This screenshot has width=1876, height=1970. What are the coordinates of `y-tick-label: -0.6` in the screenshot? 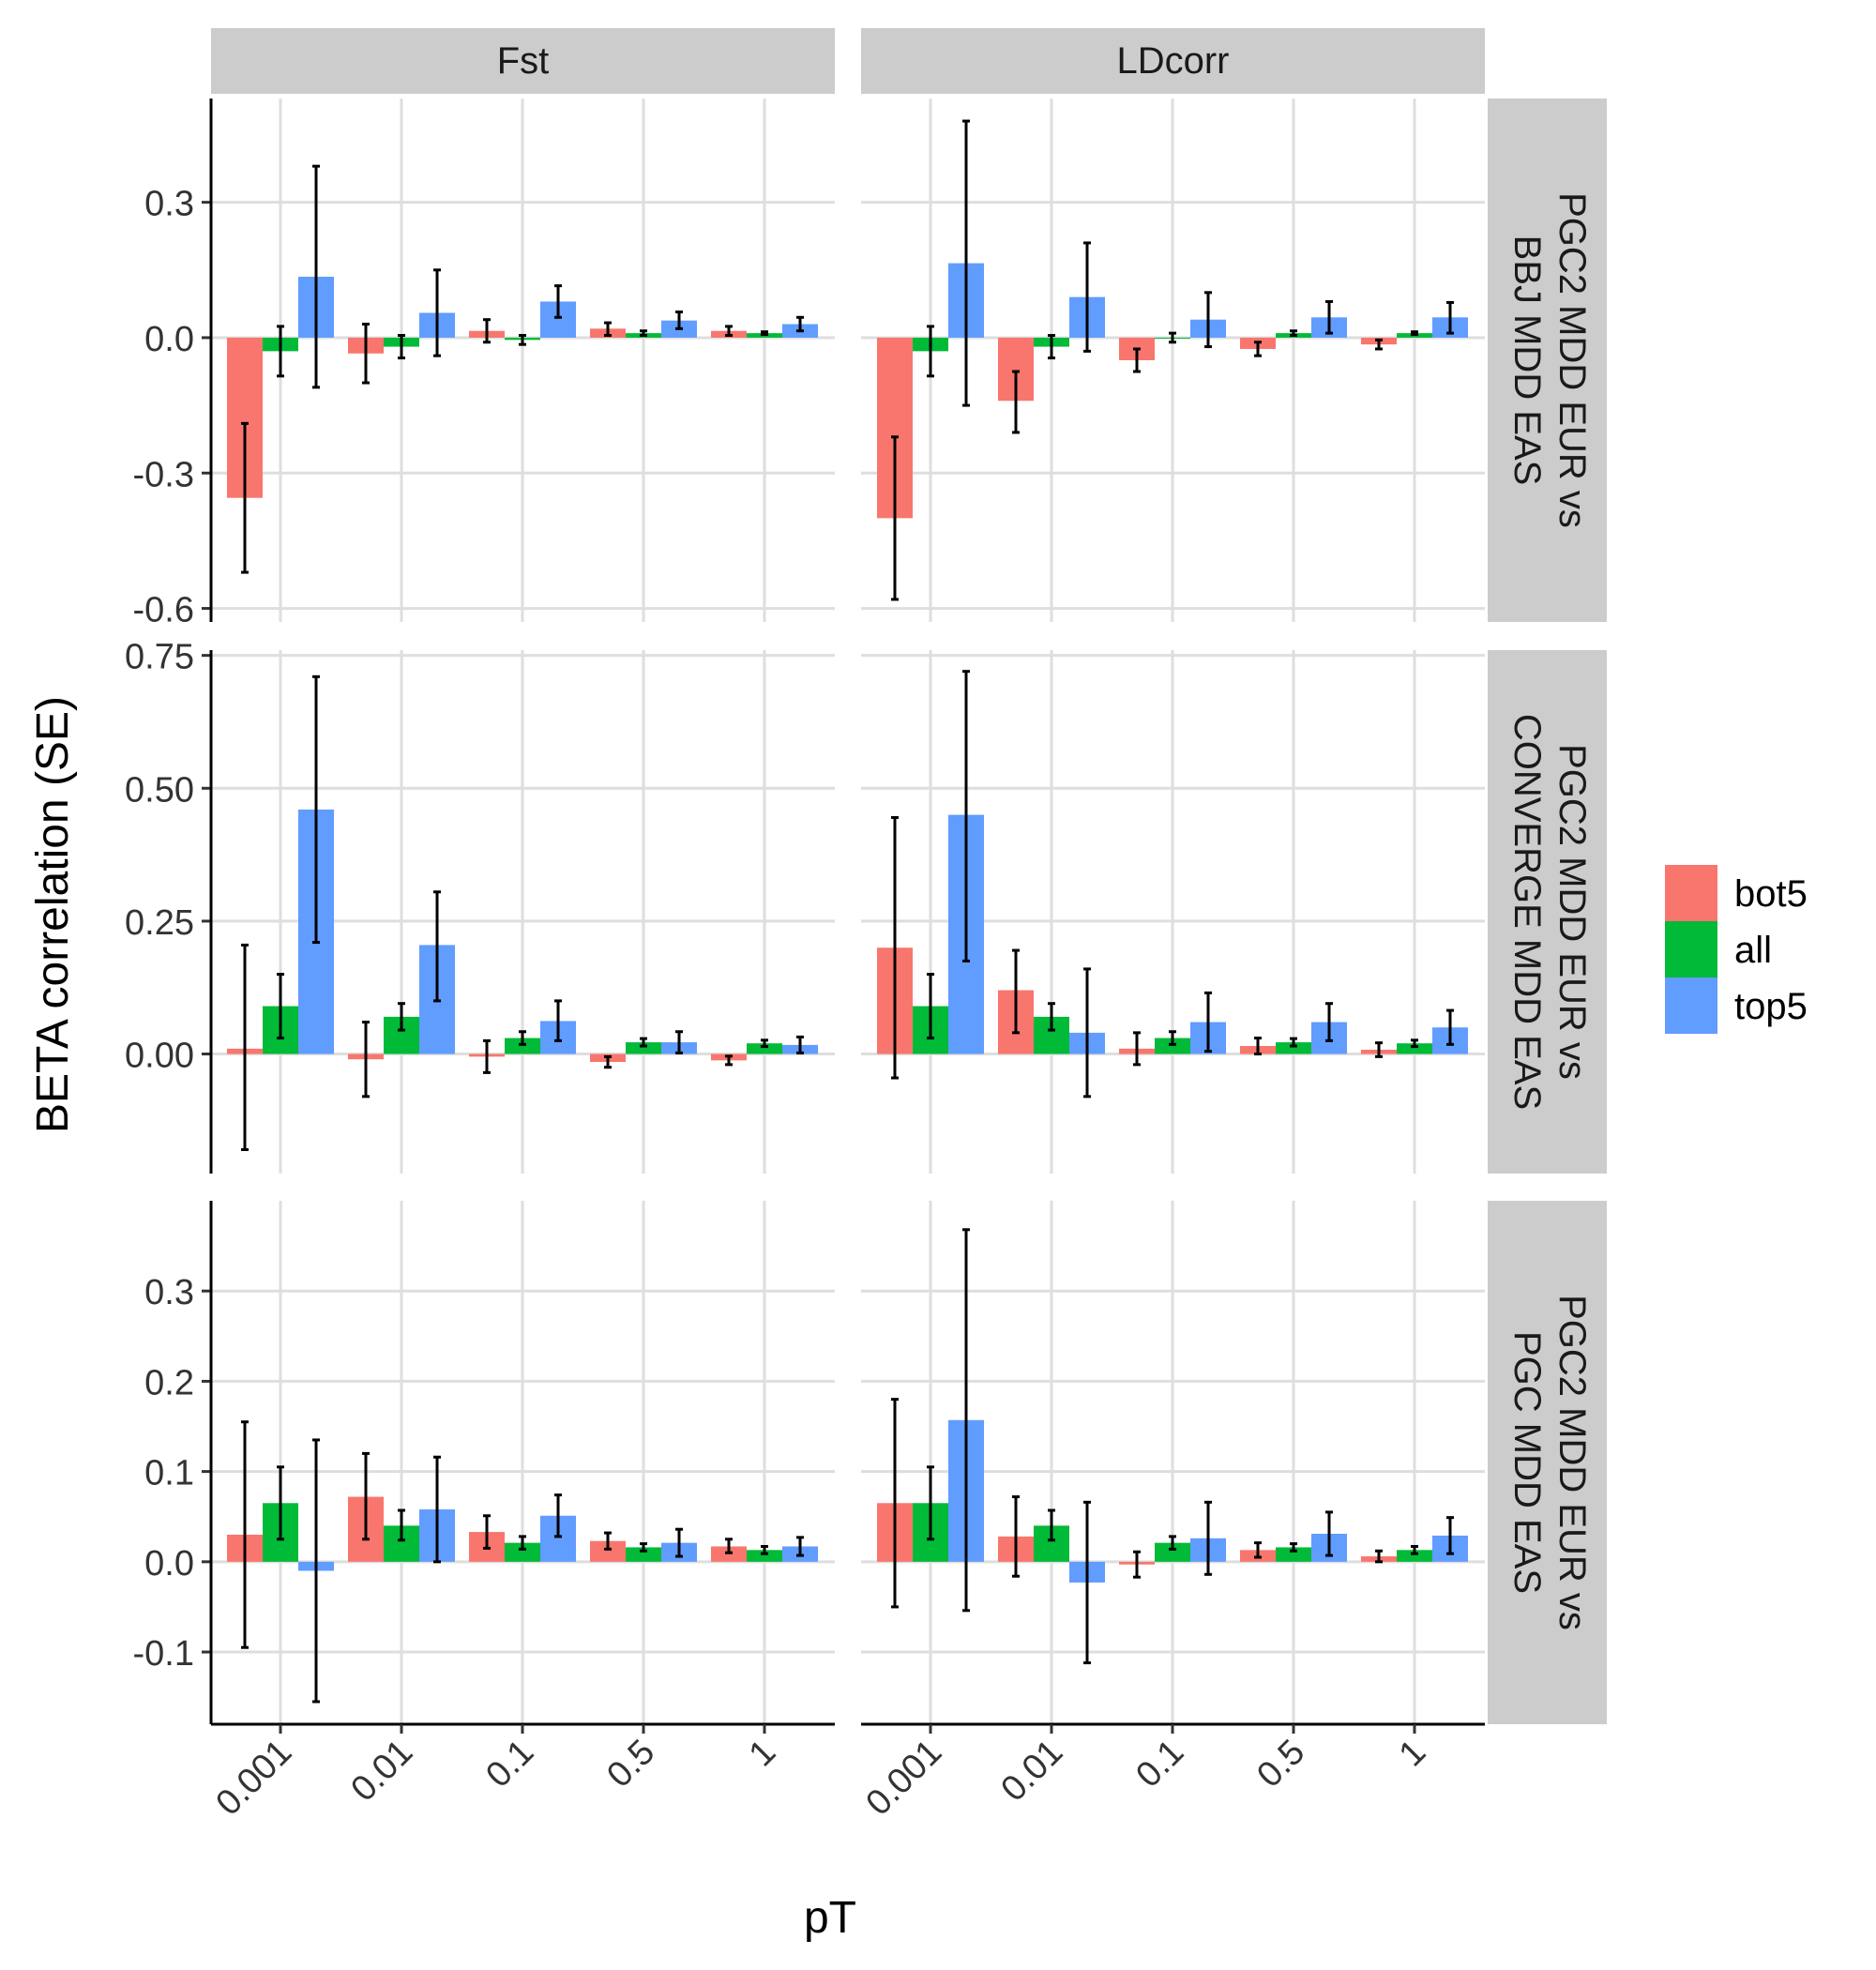 It's located at (163, 610).